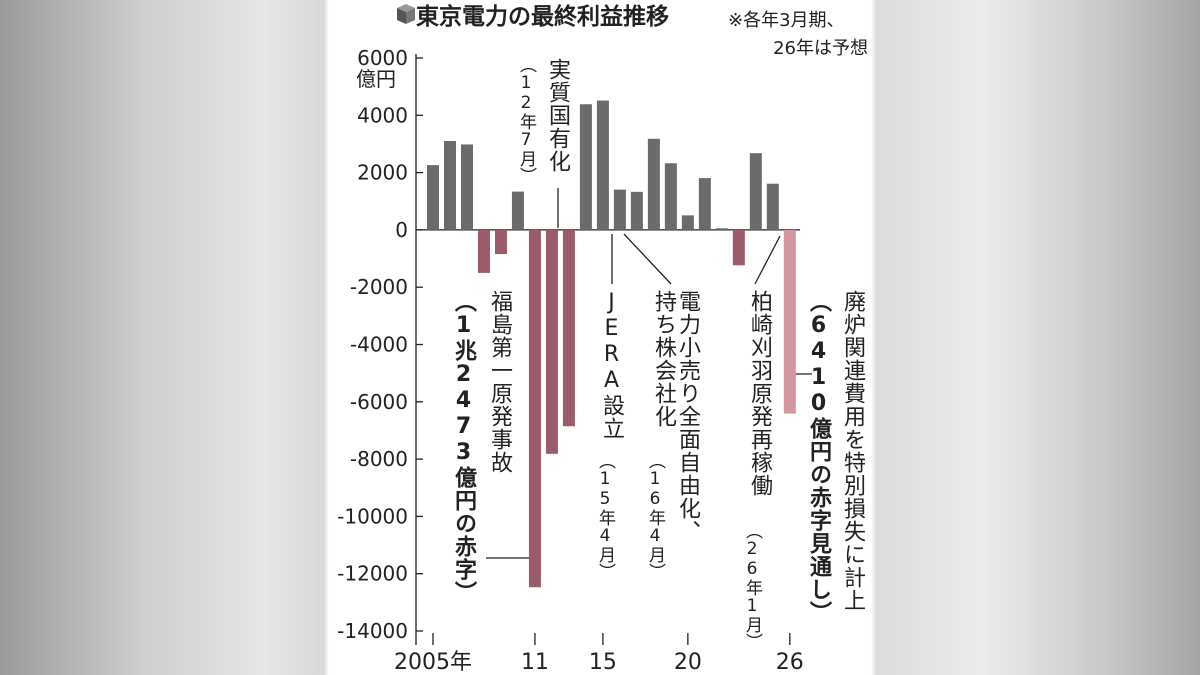 The width and height of the screenshot is (1200, 675). I want to click on y-tick-label: -12000, so click(372, 574).